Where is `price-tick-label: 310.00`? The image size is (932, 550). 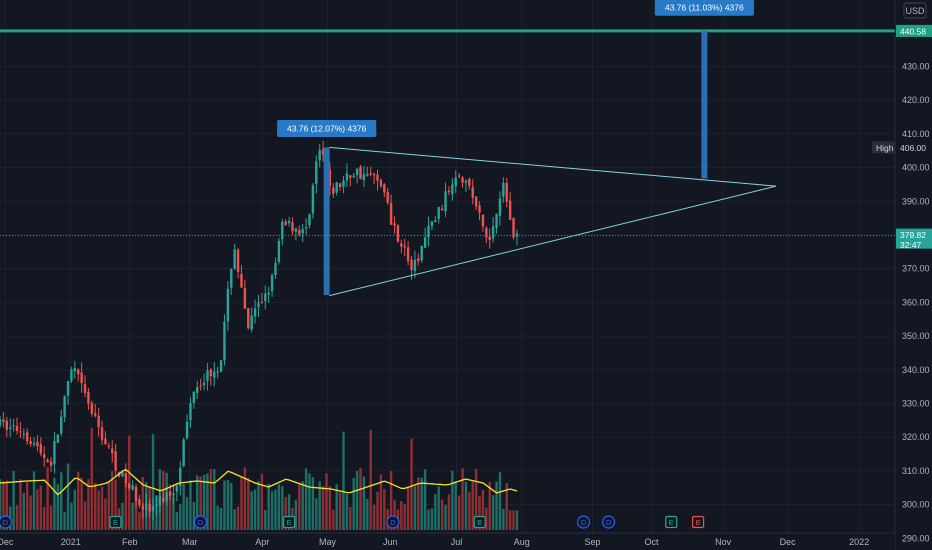
price-tick-label: 310.00 is located at coordinates (916, 471).